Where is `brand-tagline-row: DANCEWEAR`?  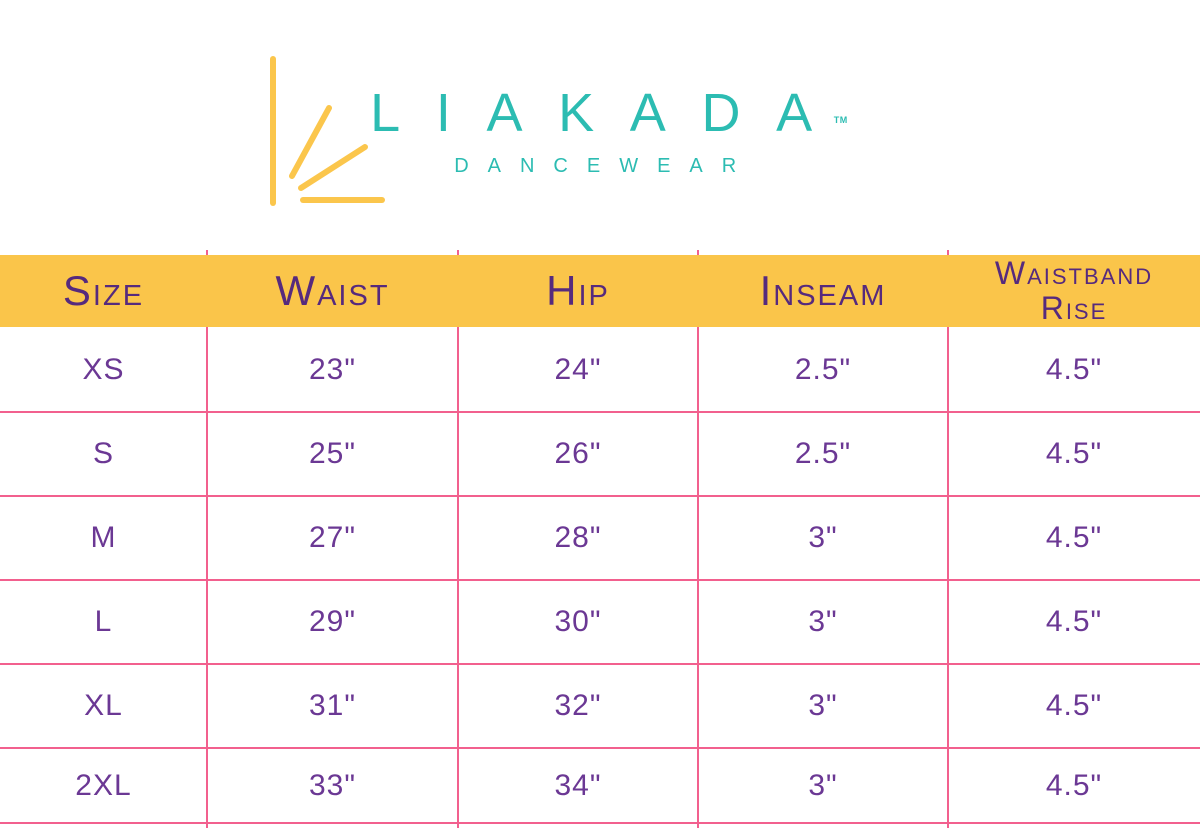 brand-tagline-row: DANCEWEAR is located at coordinates (600, 166).